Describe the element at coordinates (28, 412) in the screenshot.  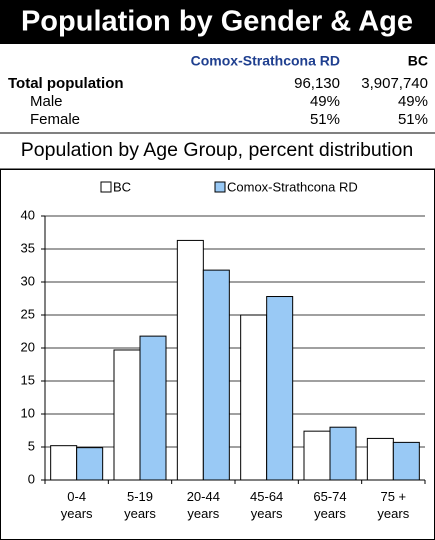
I see `y-tick-label: 10` at that location.